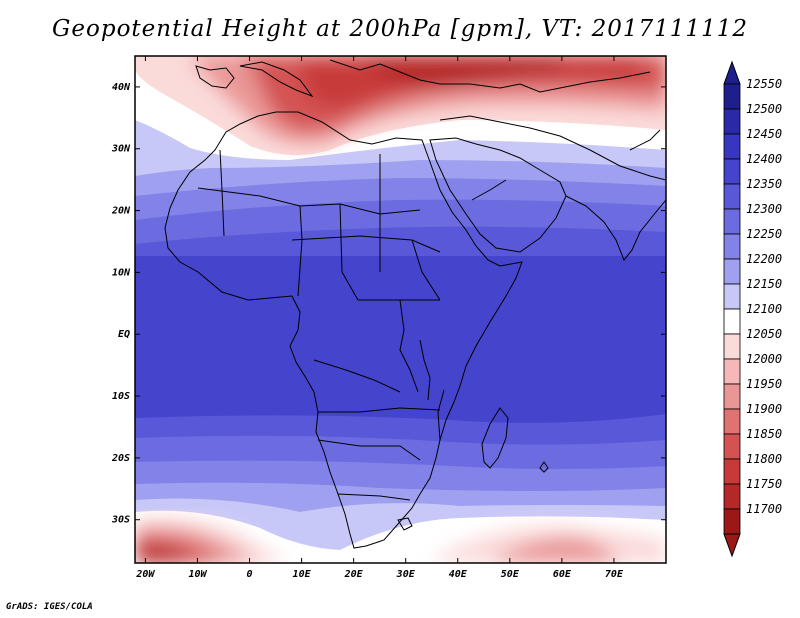 The width and height of the screenshot is (800, 618). What do you see at coordinates (406, 574) in the screenshot?
I see `x-tick-label: 30E` at bounding box center [406, 574].